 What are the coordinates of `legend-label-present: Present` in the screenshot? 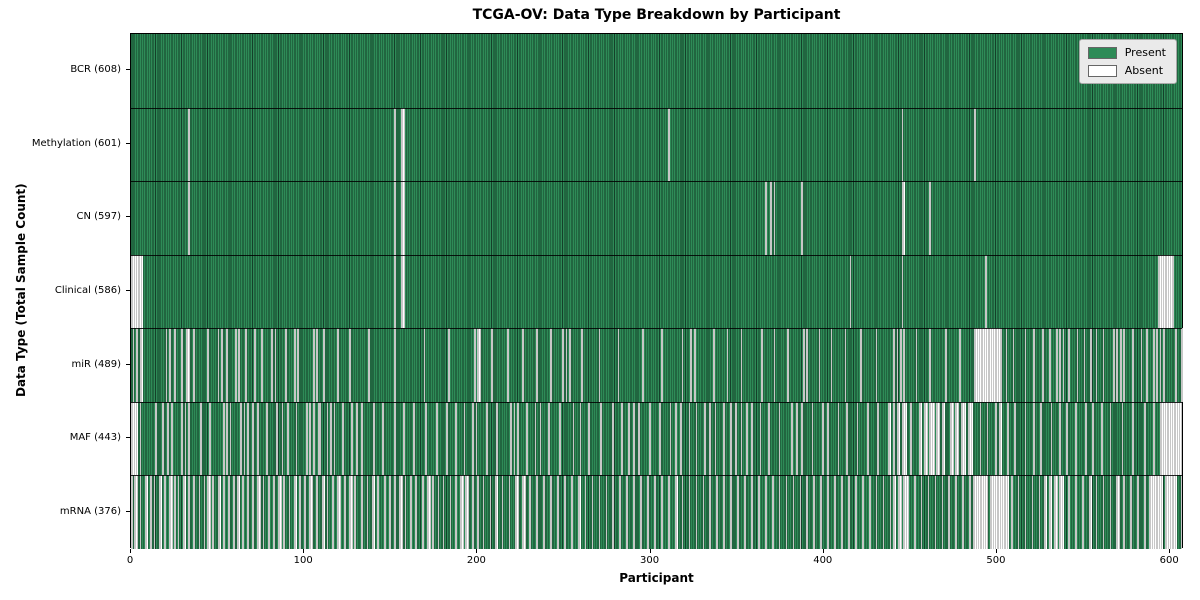 It's located at (1145, 52).